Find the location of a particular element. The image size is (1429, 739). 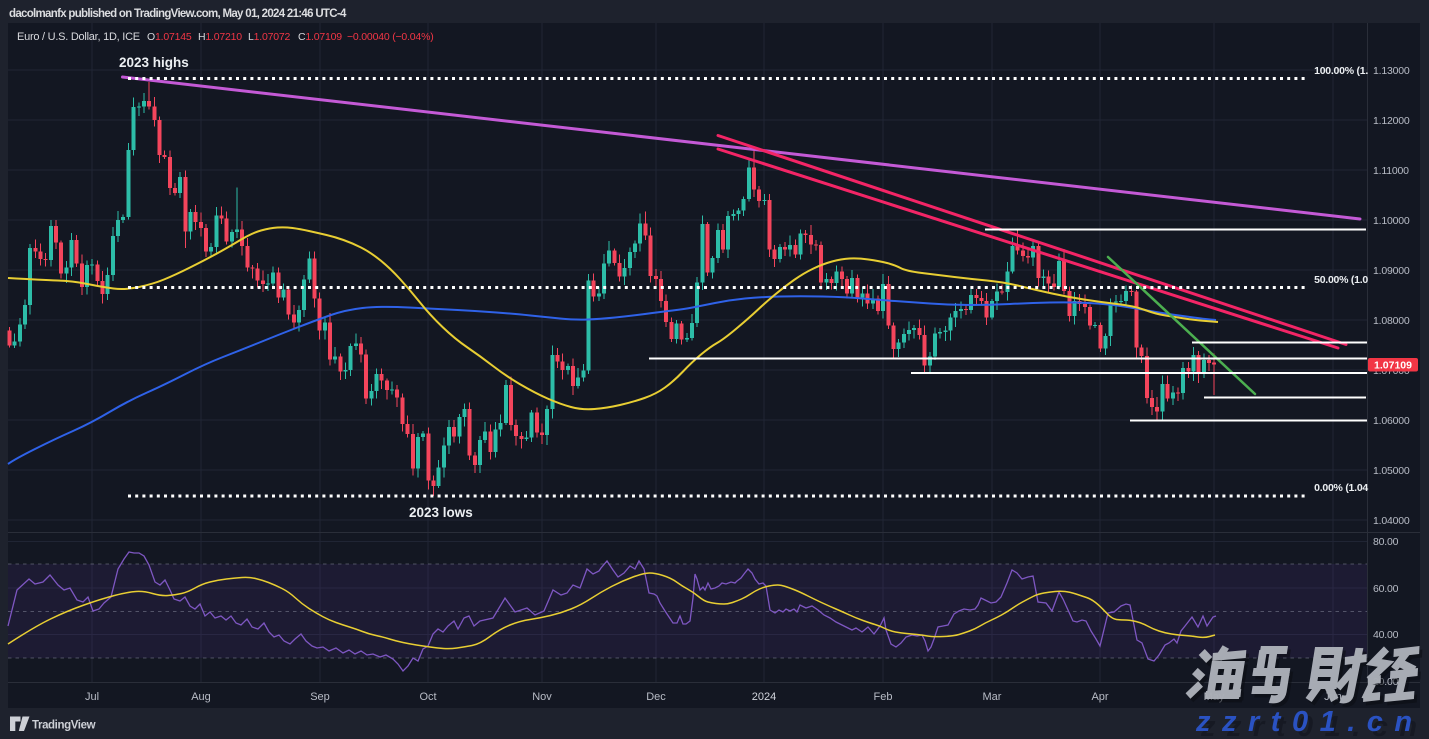

svg-text: 1.10000 is located at coordinates (1391, 221).